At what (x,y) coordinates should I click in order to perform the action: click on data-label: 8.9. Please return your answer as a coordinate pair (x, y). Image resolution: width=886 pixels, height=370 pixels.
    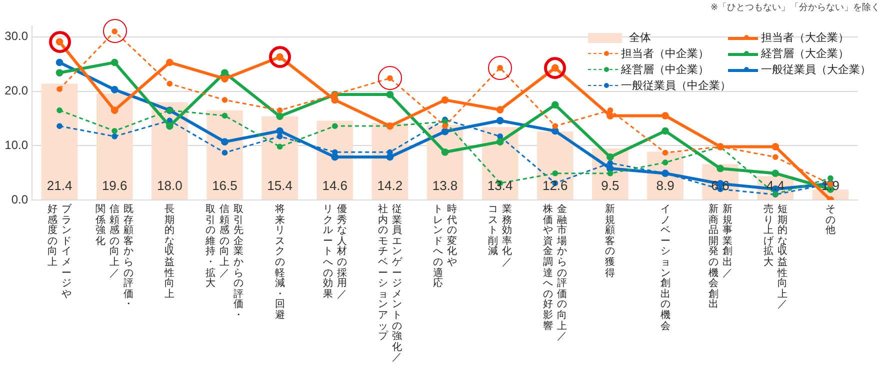
    Looking at the image, I should click on (665, 186).